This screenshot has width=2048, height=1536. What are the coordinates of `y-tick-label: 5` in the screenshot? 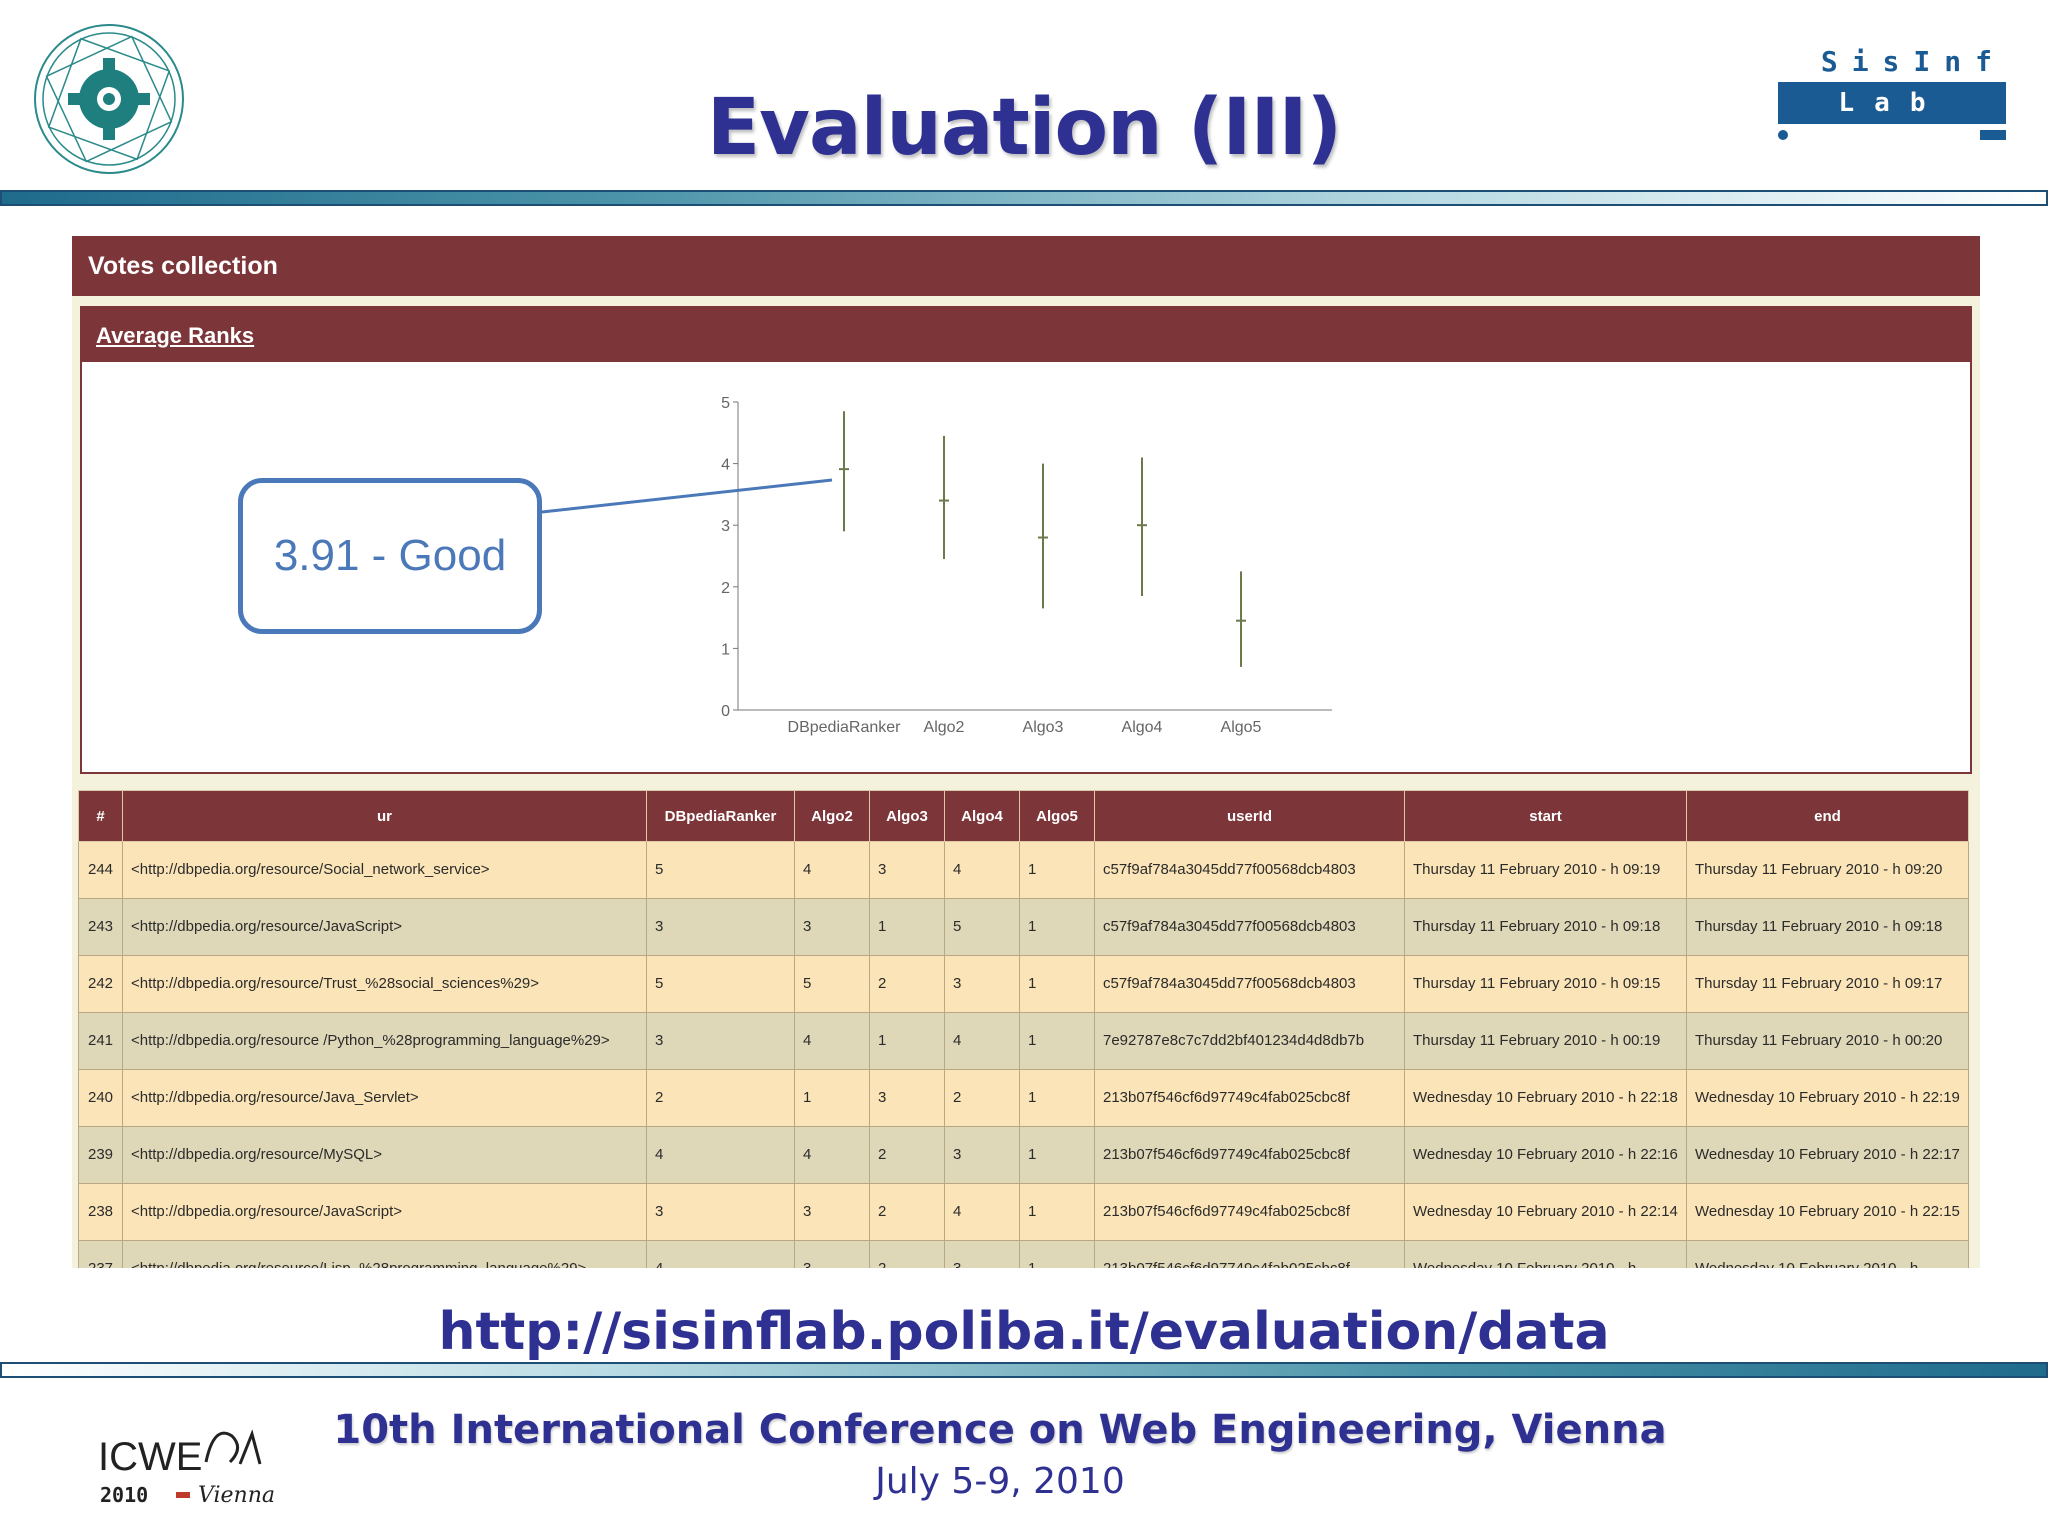 It's located at (725, 403).